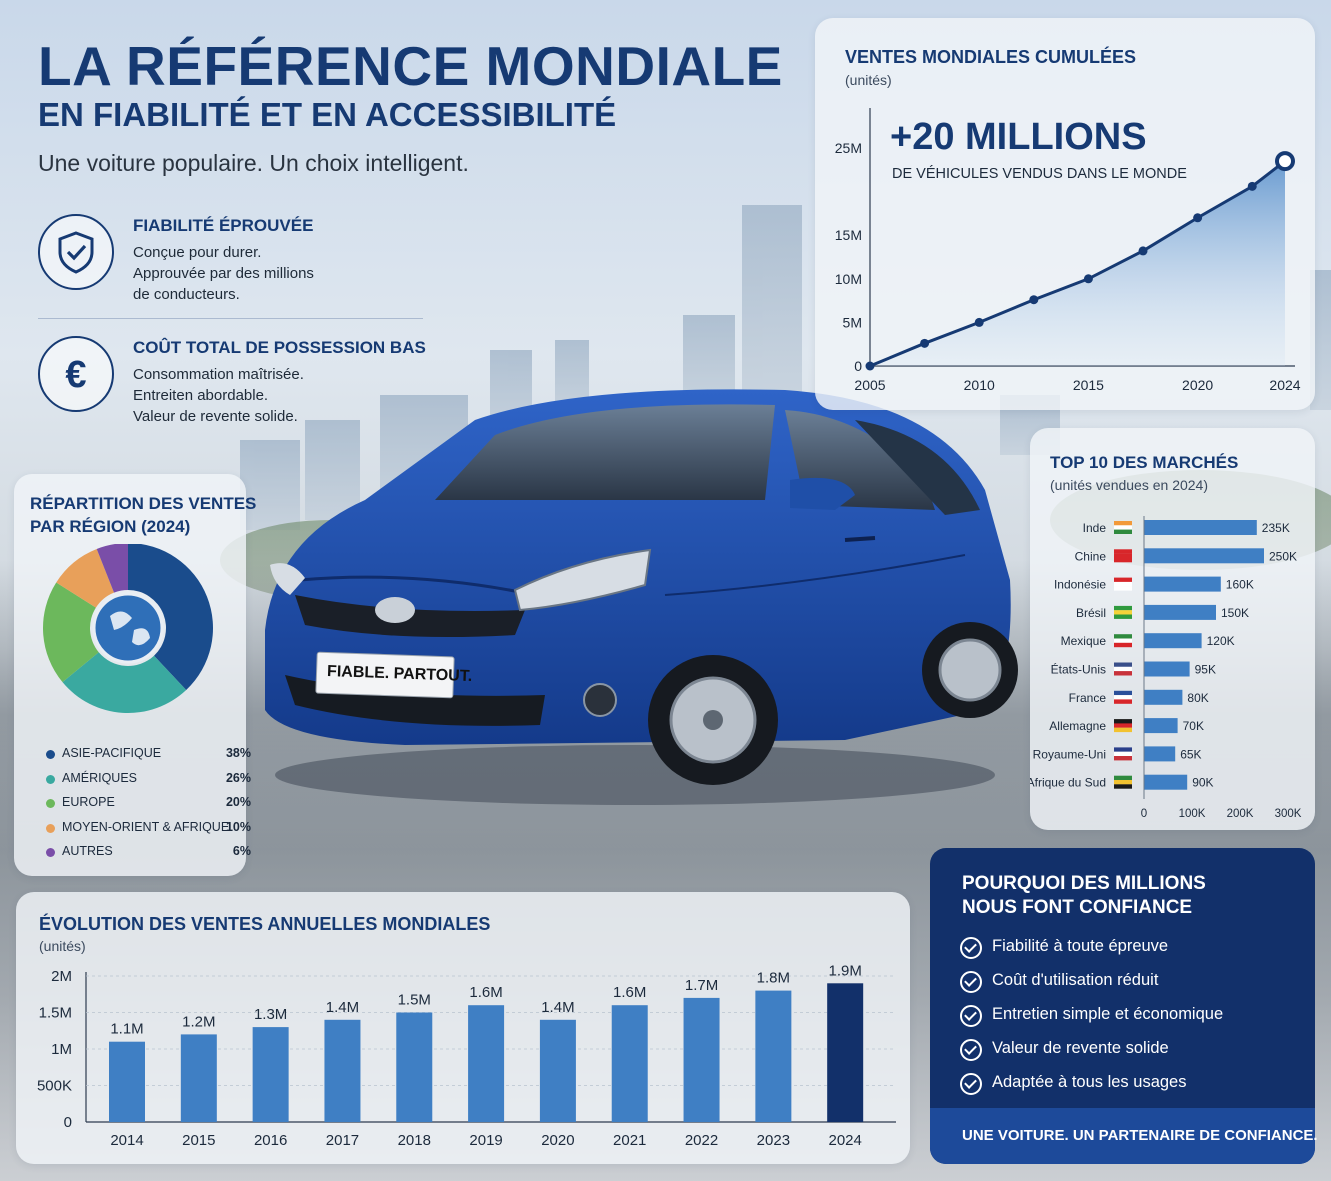 The image size is (1331, 1181). What do you see at coordinates (1235, 613) in the screenshot?
I see `bar-value-label: 150K` at bounding box center [1235, 613].